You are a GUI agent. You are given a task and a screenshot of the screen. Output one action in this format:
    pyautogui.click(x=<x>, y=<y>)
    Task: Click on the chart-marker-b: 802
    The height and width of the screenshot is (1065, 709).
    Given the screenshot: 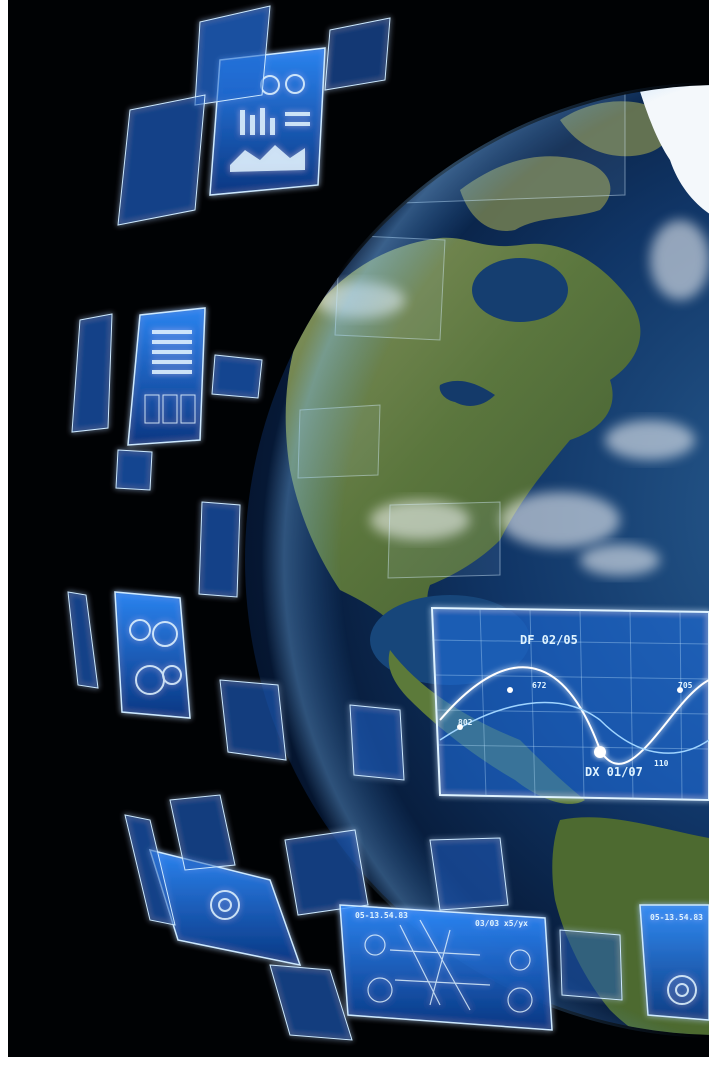 What is the action you would take?
    pyautogui.click(x=465, y=722)
    